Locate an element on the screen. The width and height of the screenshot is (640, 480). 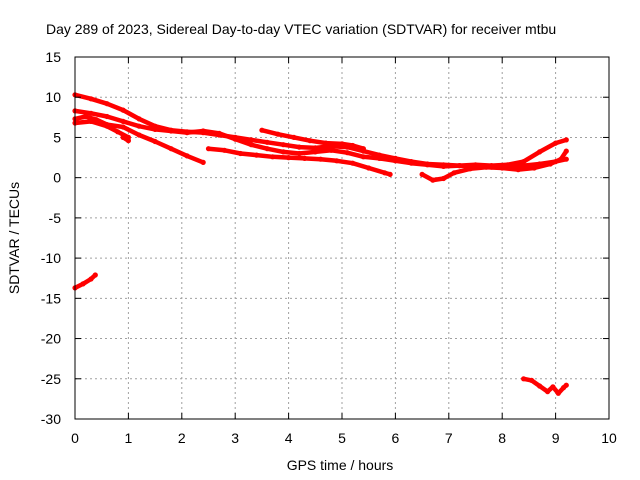
y-tick-label: 0 is located at coordinates (57, 178).